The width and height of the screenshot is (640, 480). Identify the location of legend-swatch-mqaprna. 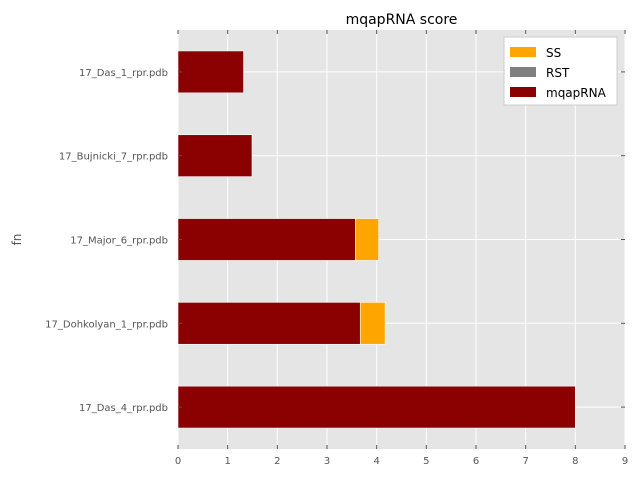
(523, 92).